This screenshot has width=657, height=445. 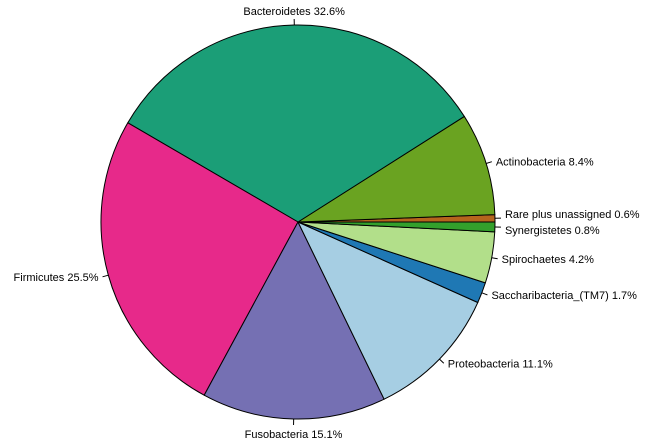 I want to click on leader-line-actinobacteria, so click(x=488, y=162).